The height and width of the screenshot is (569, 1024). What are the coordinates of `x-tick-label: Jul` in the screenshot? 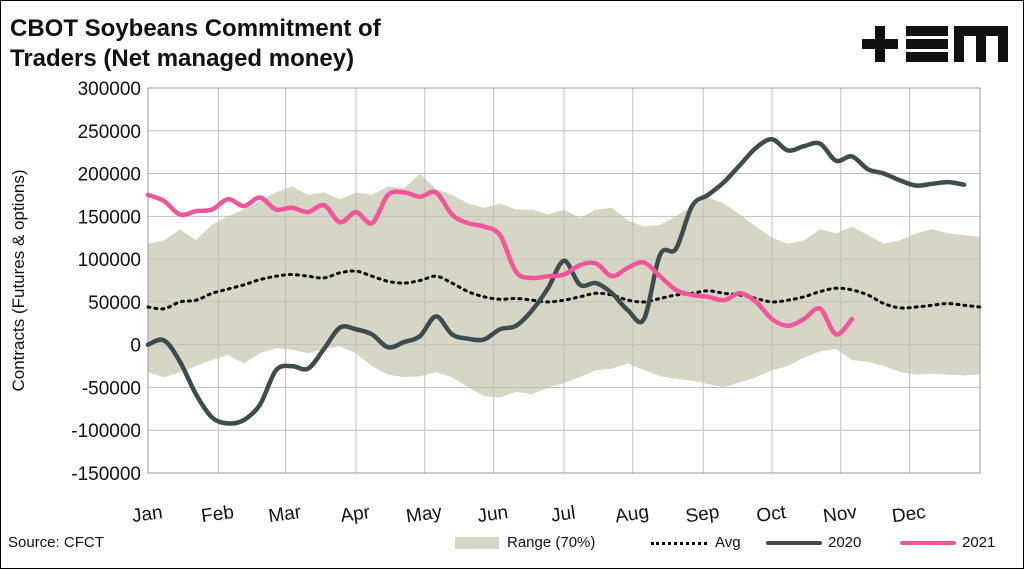 It's located at (563, 514).